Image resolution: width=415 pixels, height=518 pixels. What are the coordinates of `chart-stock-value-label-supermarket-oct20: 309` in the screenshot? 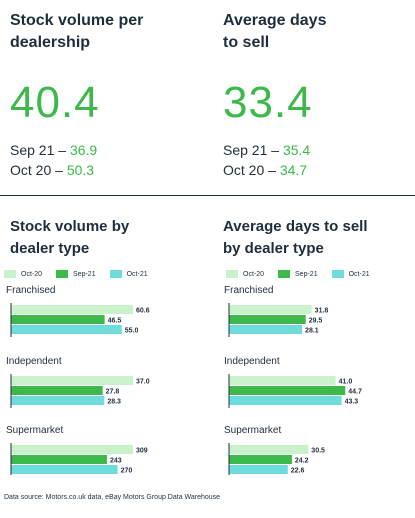 It's located at (142, 451).